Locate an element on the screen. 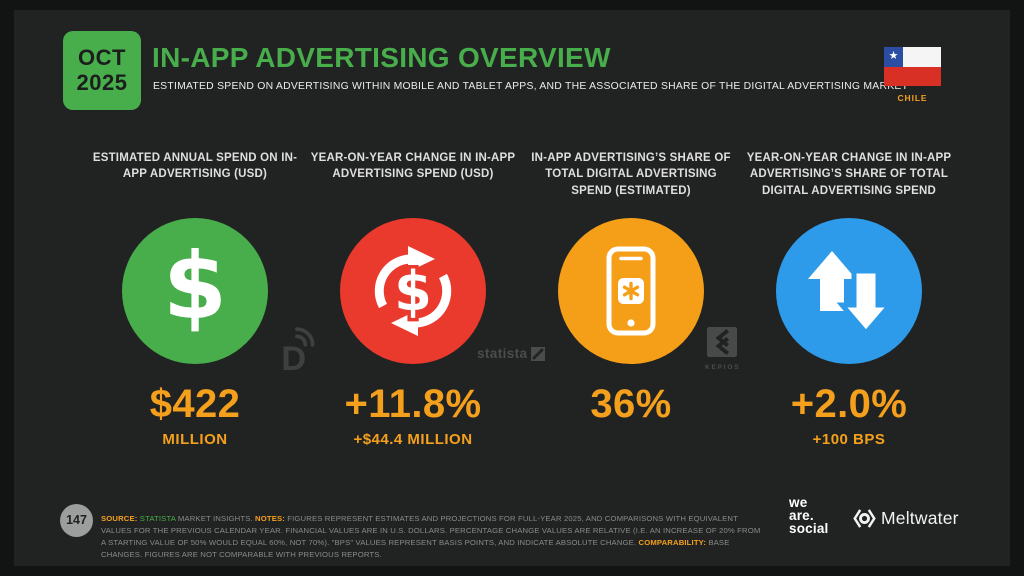 The width and height of the screenshot is (1024, 576). dollar-glyph: $ is located at coordinates (194, 286).